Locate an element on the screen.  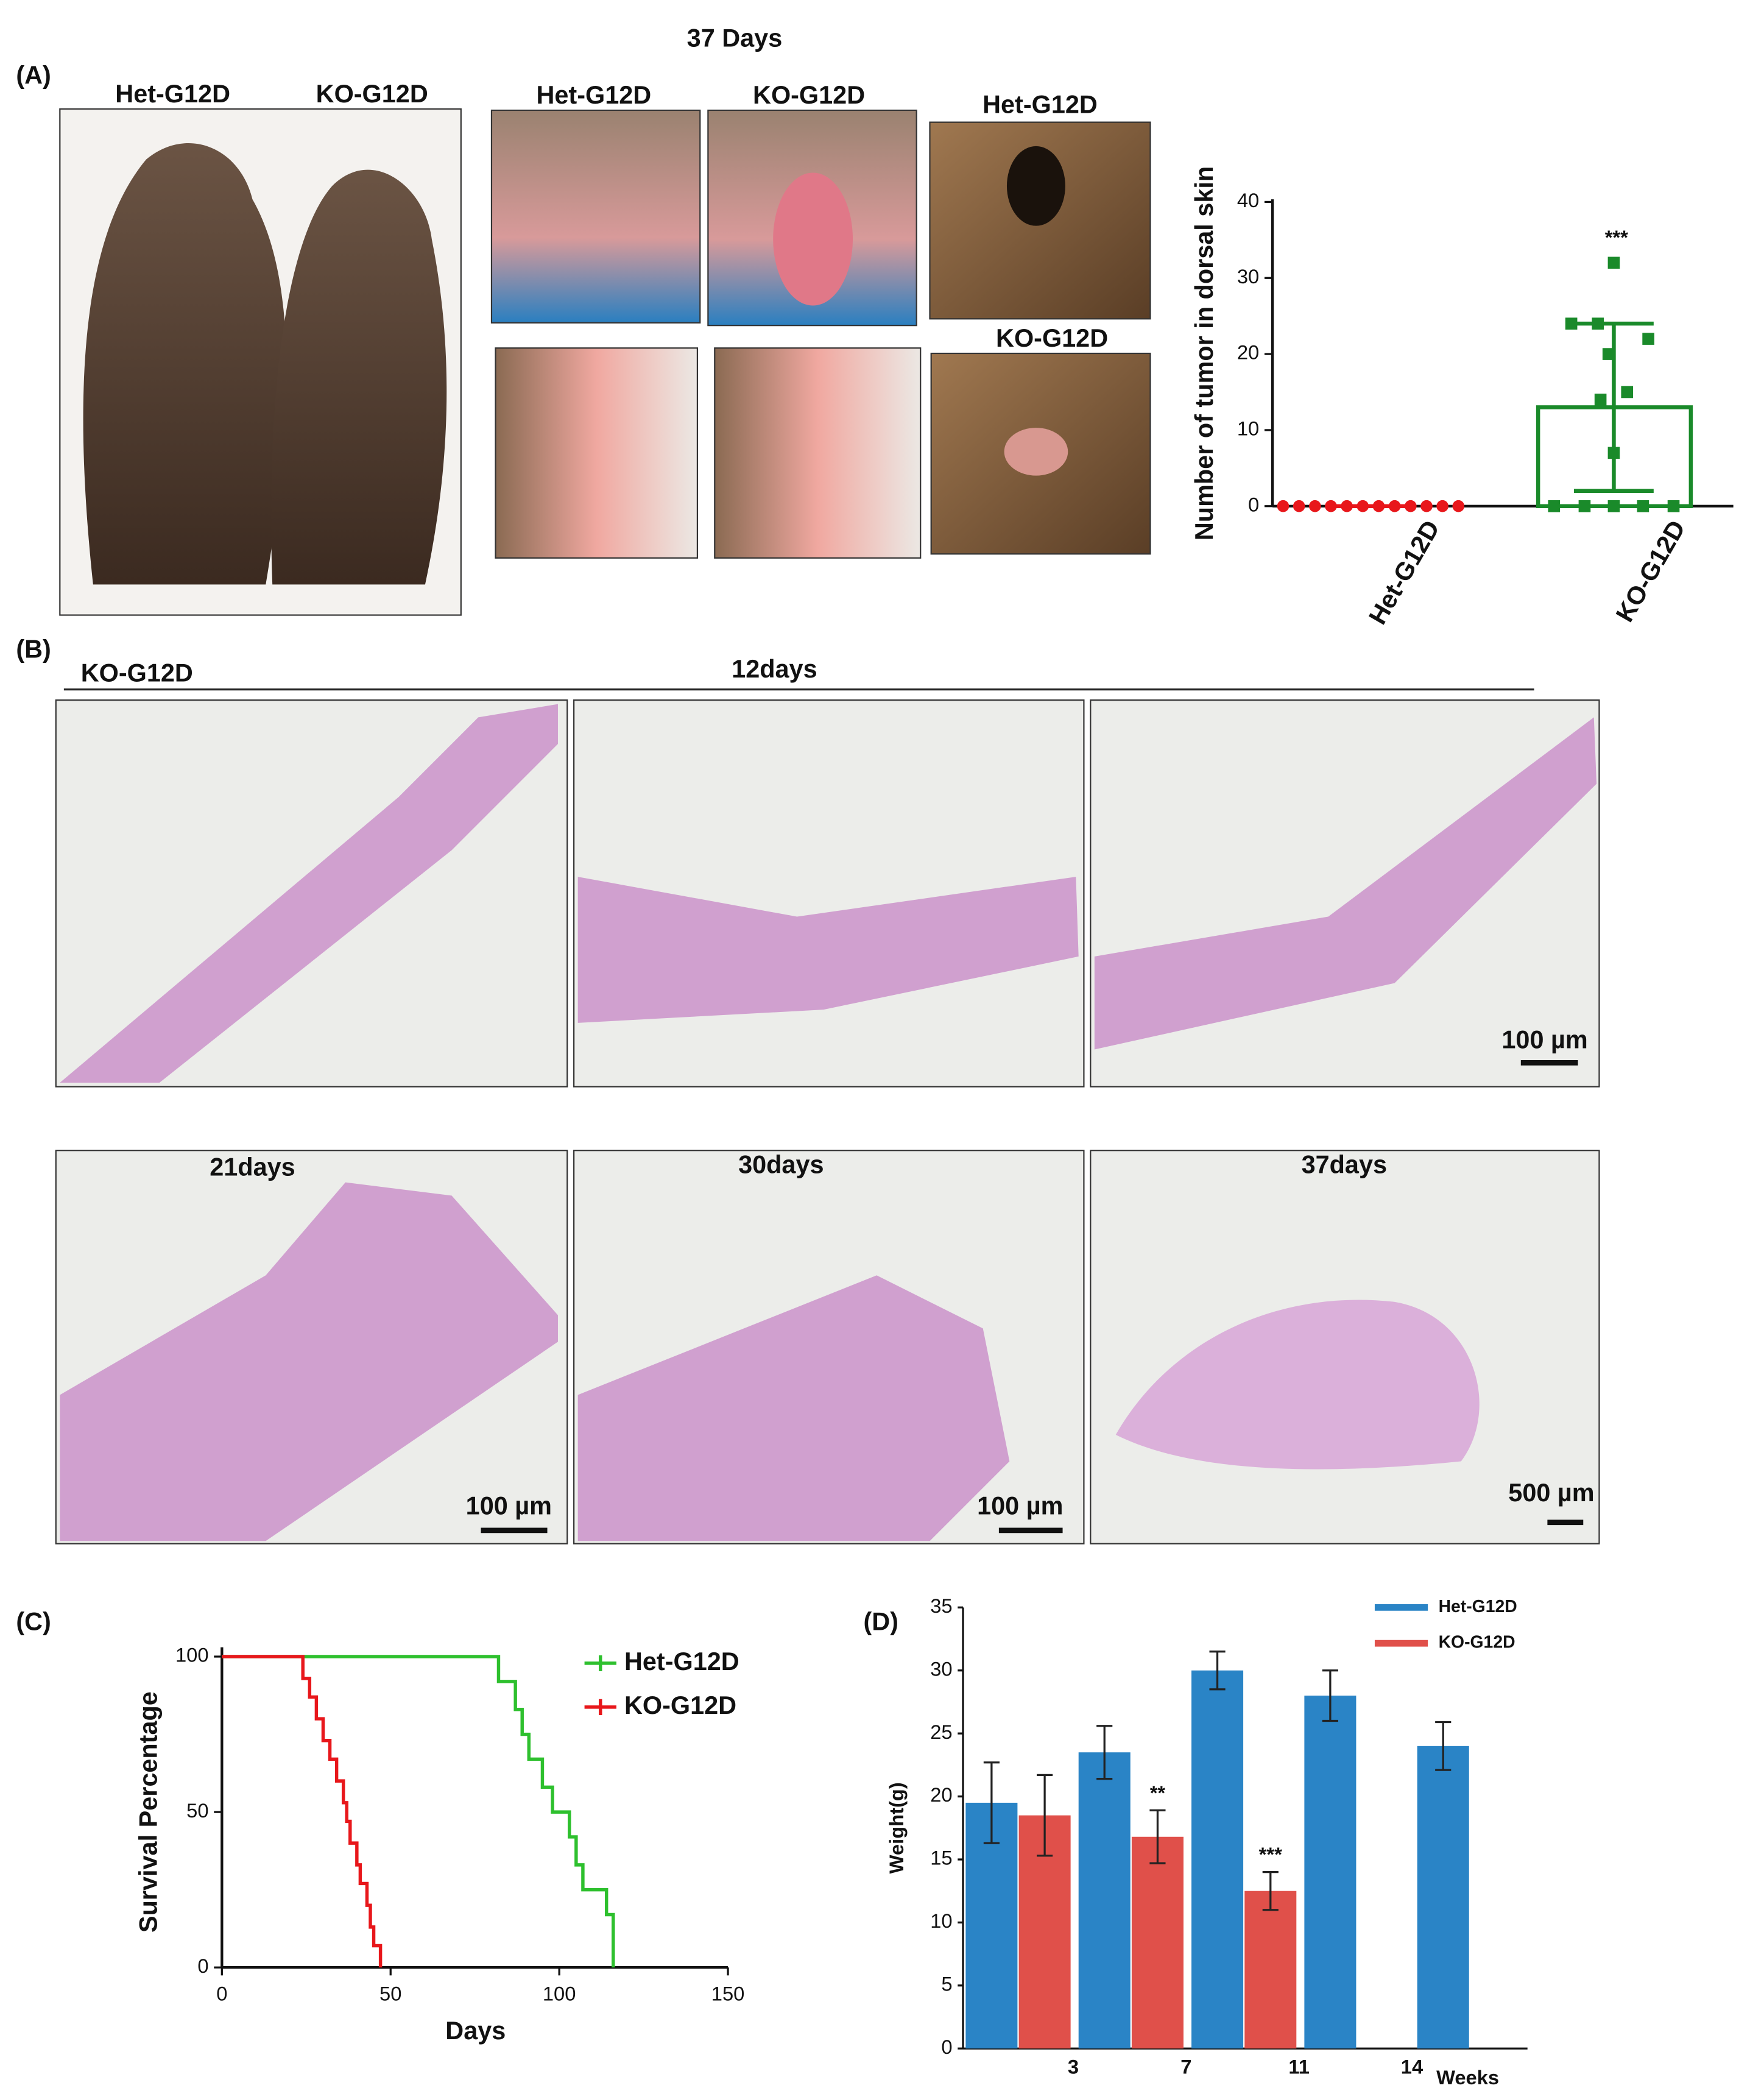
x-tick-label: 14 is located at coordinates (1412, 2067).